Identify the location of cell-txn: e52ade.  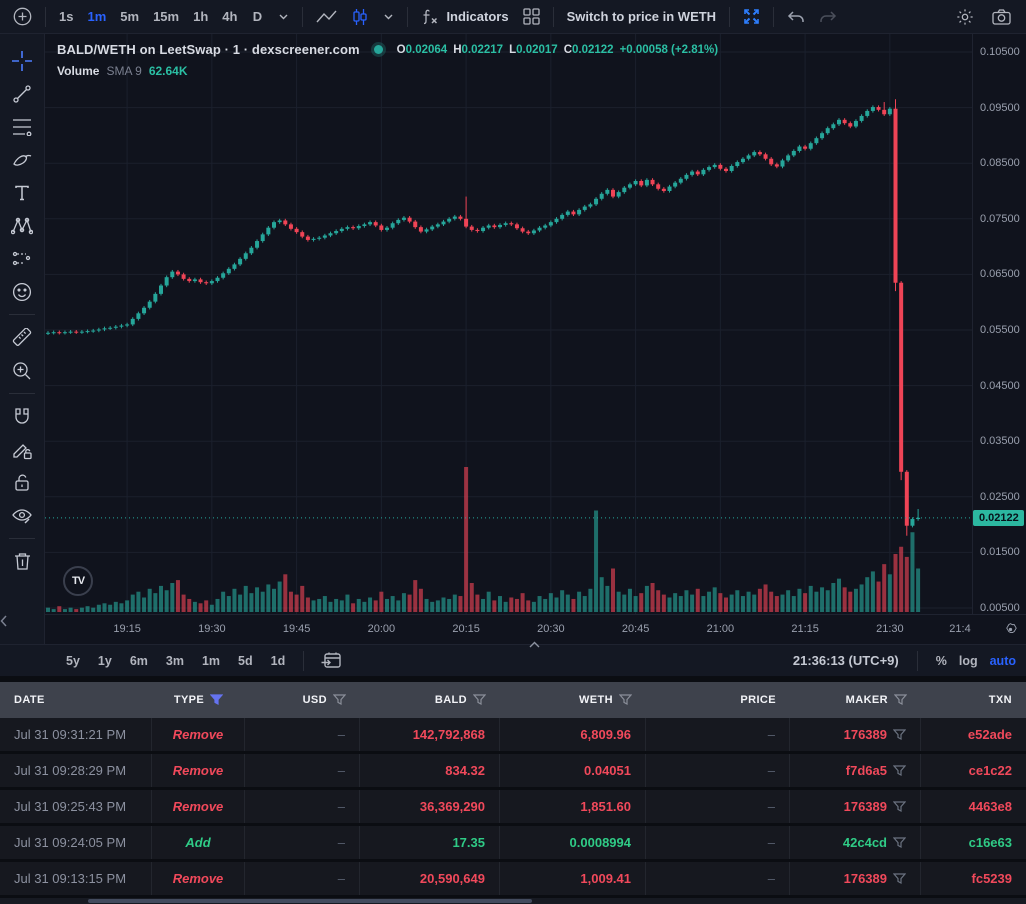
(989, 734).